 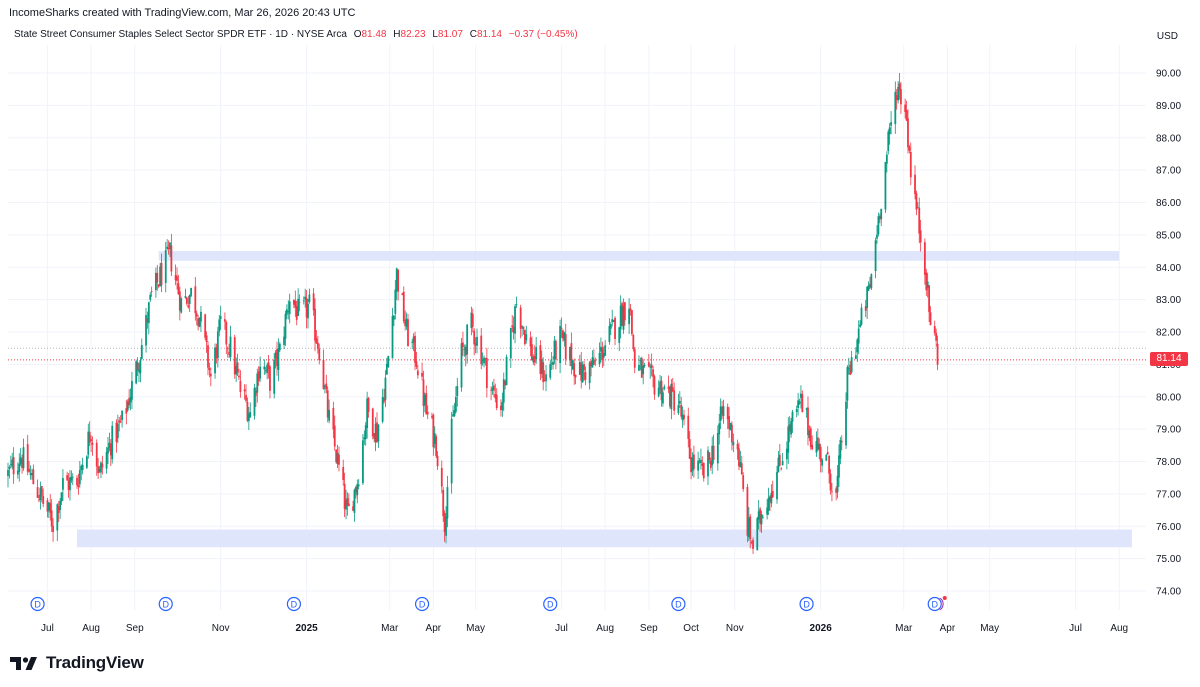 I want to click on price-tick-label: 77.00, so click(x=1168, y=494).